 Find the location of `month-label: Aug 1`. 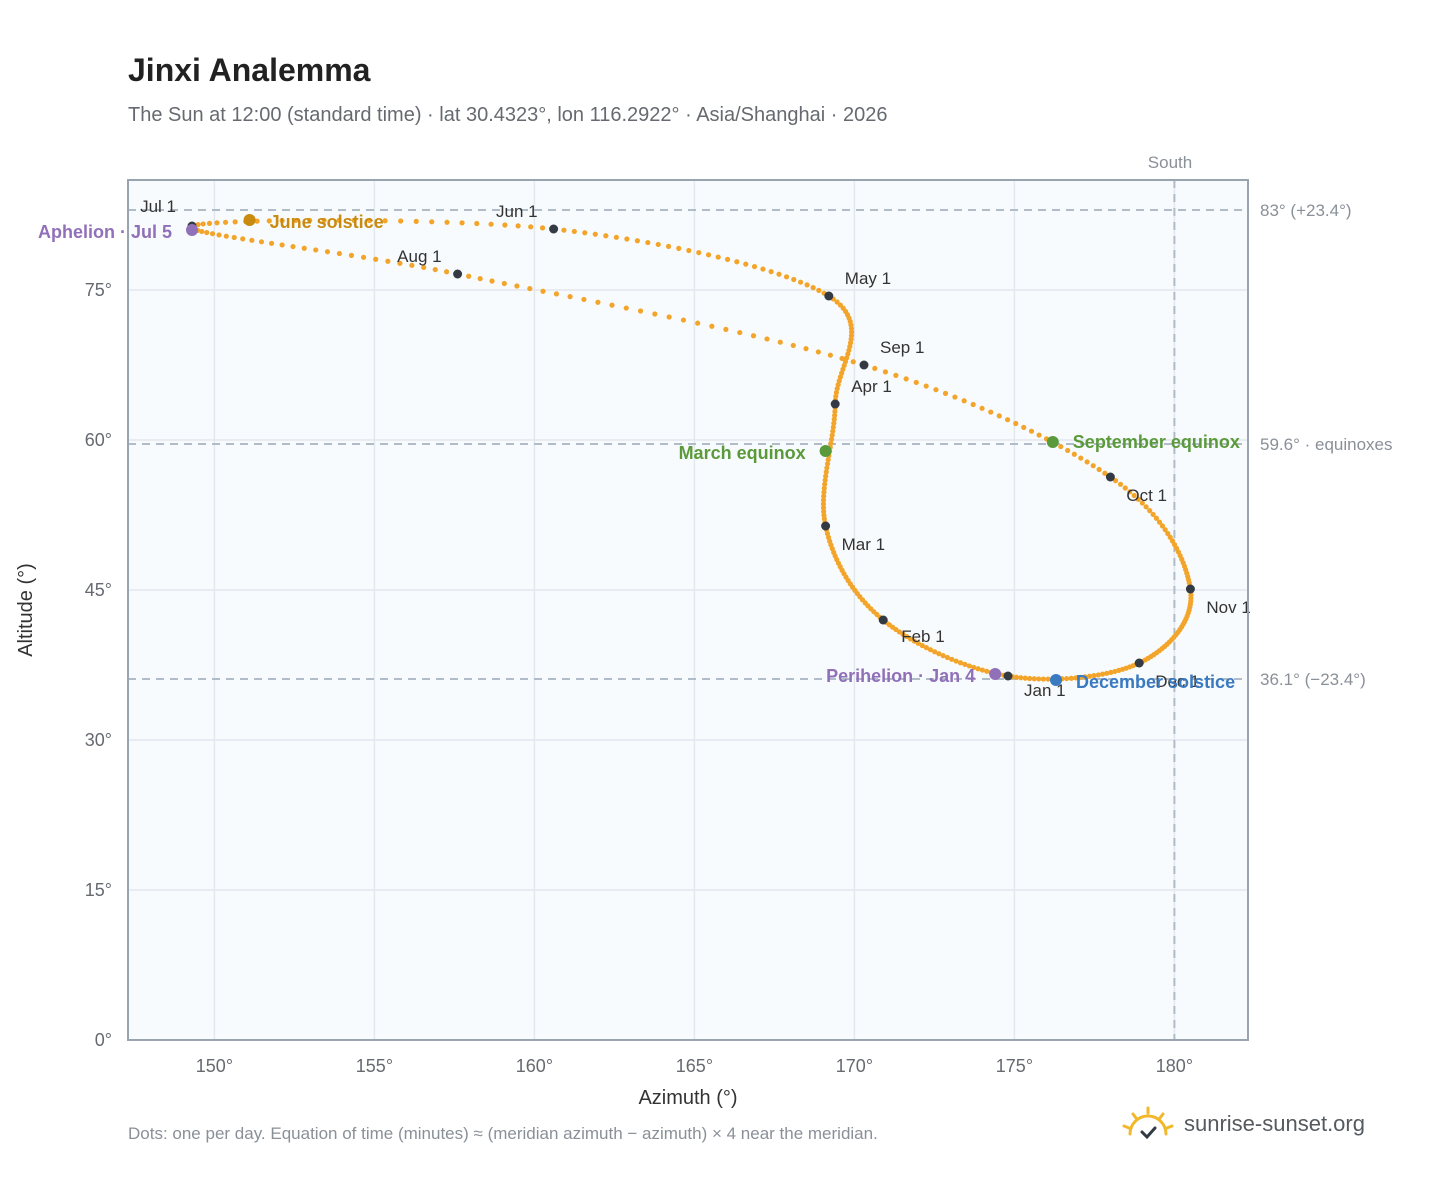

month-label: Aug 1 is located at coordinates (419, 256).